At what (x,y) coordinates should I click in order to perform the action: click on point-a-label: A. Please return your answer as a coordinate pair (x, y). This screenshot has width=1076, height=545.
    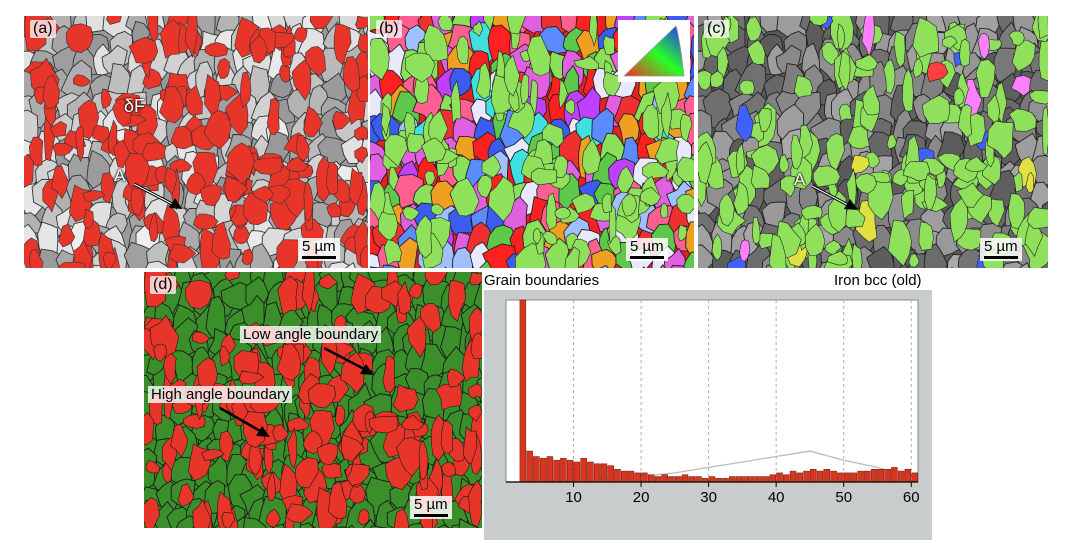
    Looking at the image, I should click on (120, 175).